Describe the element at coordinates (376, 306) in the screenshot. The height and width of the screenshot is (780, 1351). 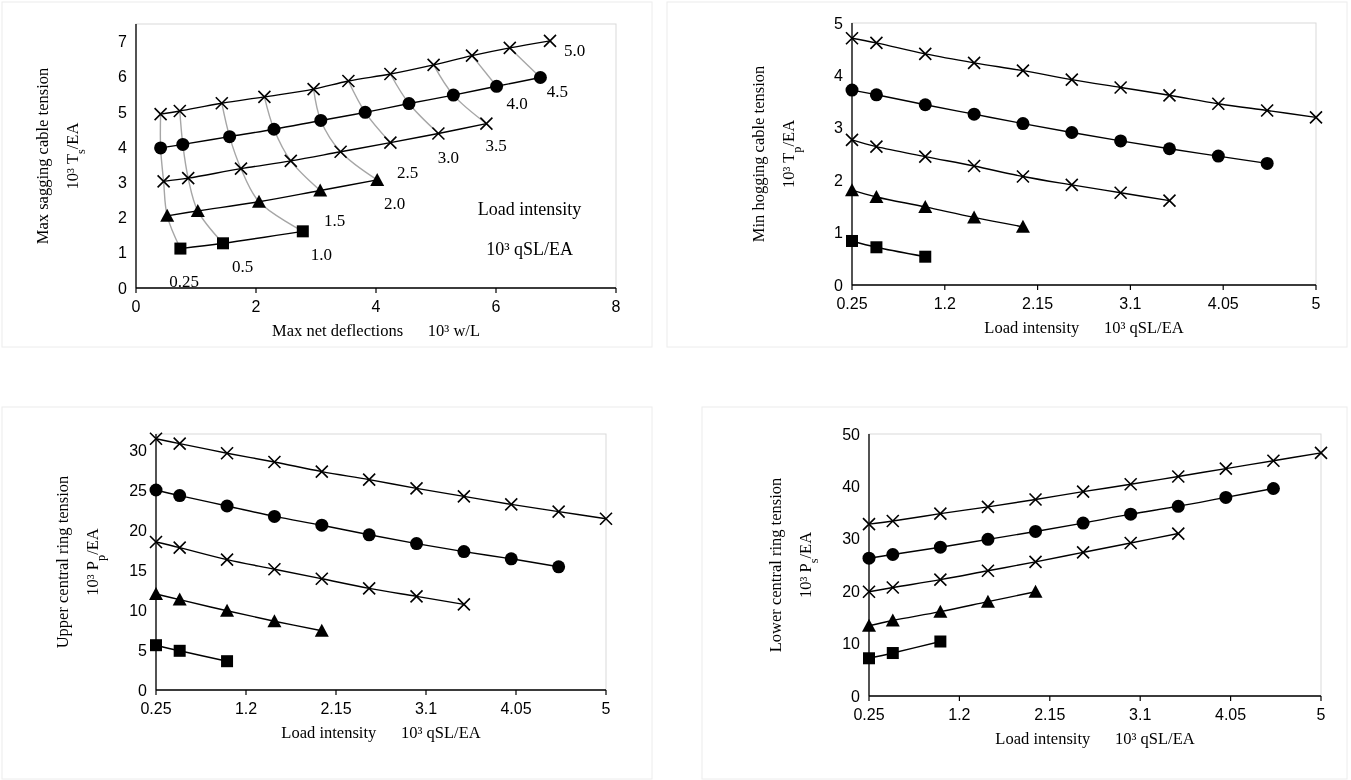
I see `x-tick-label: 4` at that location.